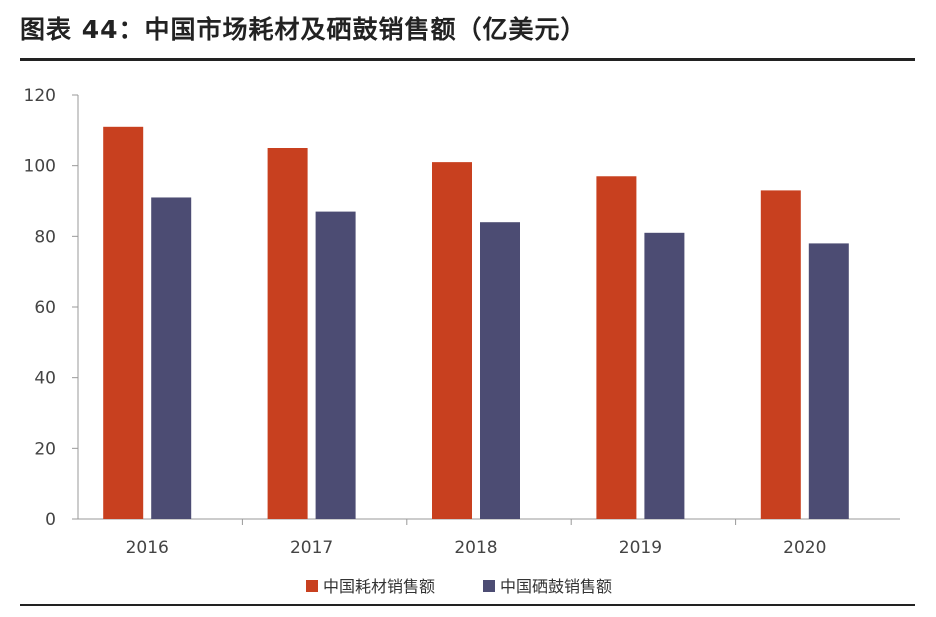 Image resolution: width=936 pixels, height=617 pixels. I want to click on y-tick-label: 120, so click(40, 96).